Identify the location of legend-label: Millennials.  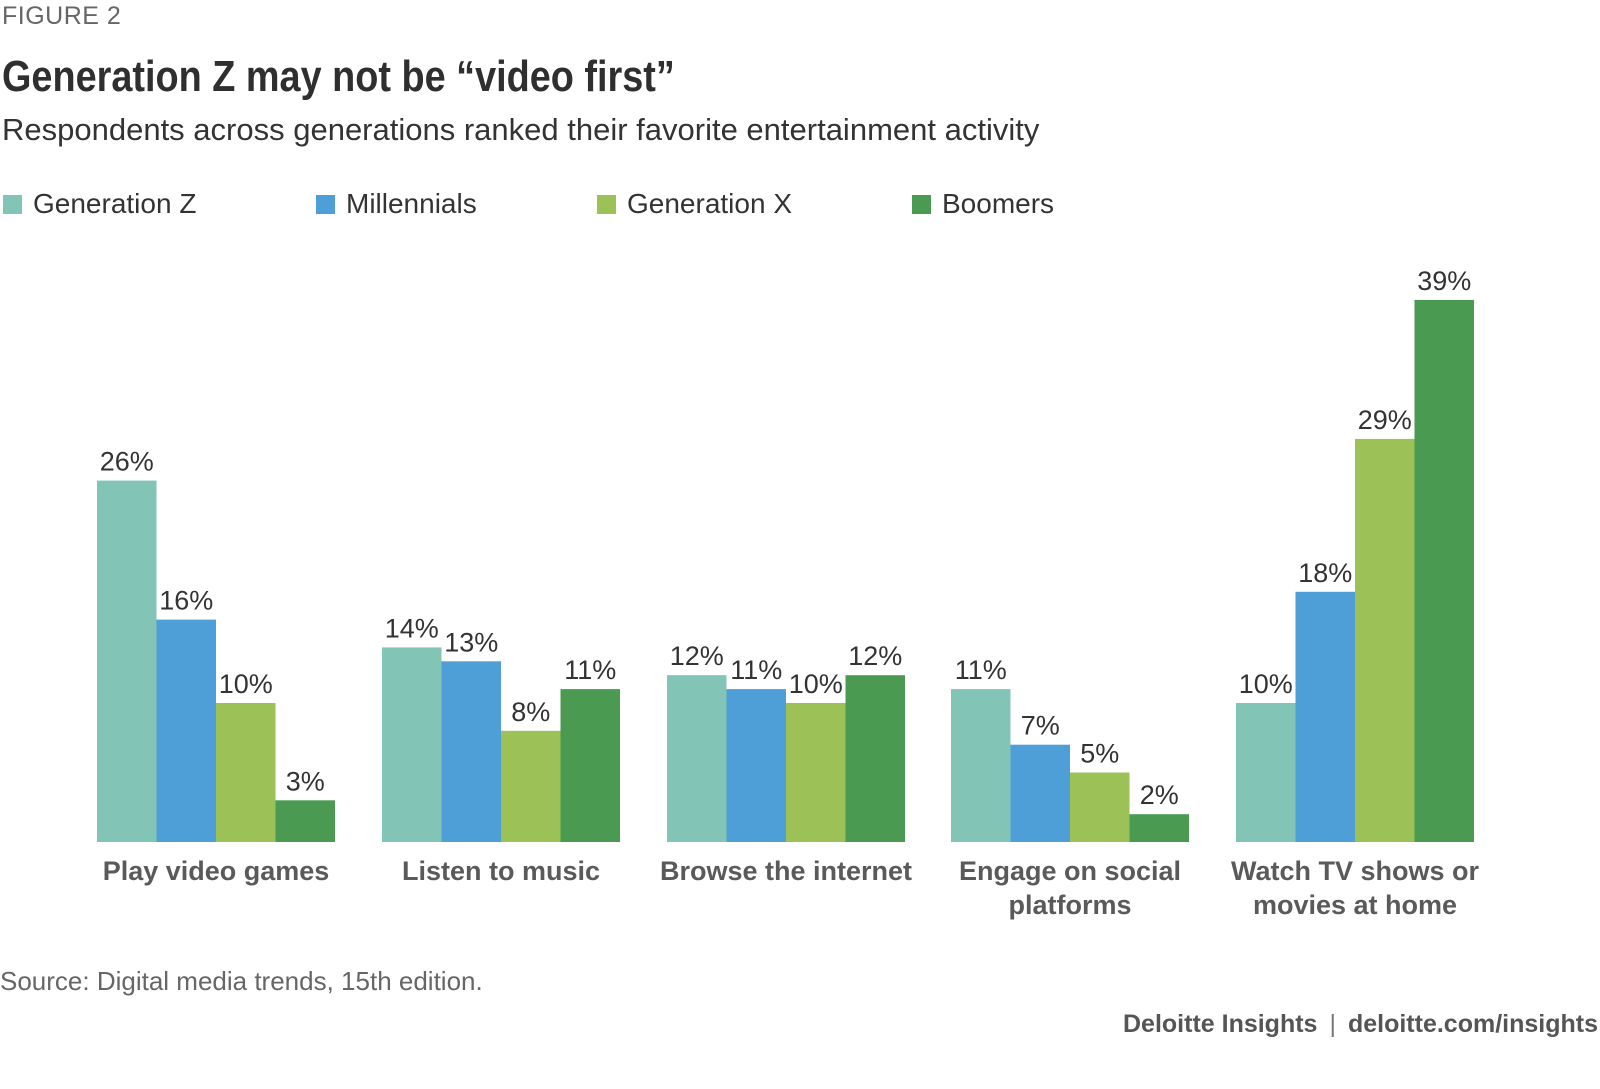
(411, 203).